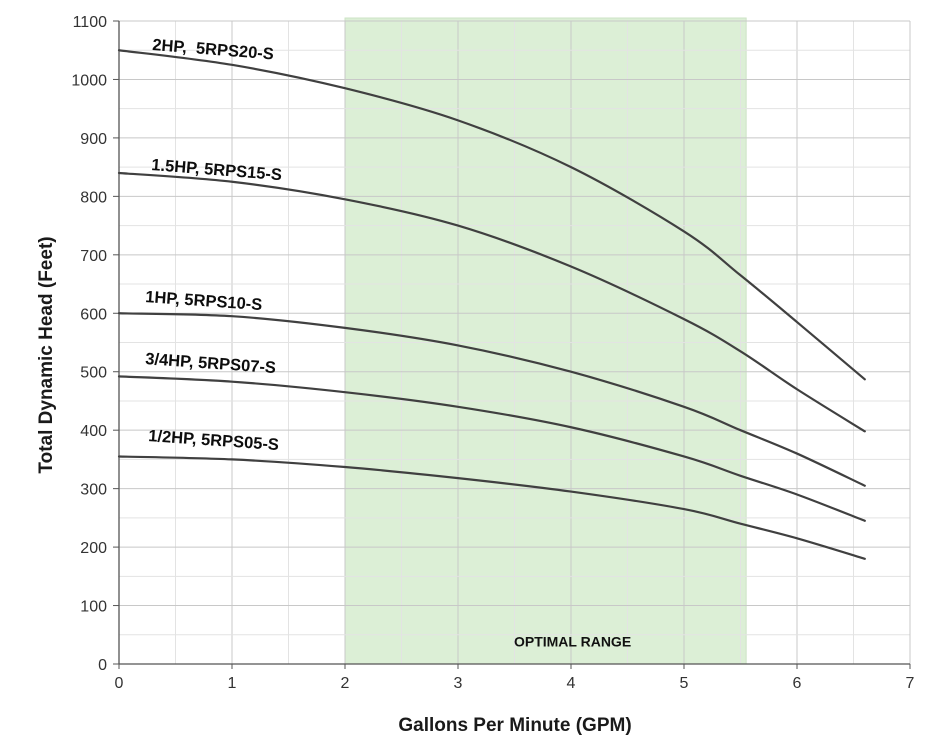 The width and height of the screenshot is (943, 745). What do you see at coordinates (90, 22) in the screenshot?
I see `y-tick-label: 1100` at bounding box center [90, 22].